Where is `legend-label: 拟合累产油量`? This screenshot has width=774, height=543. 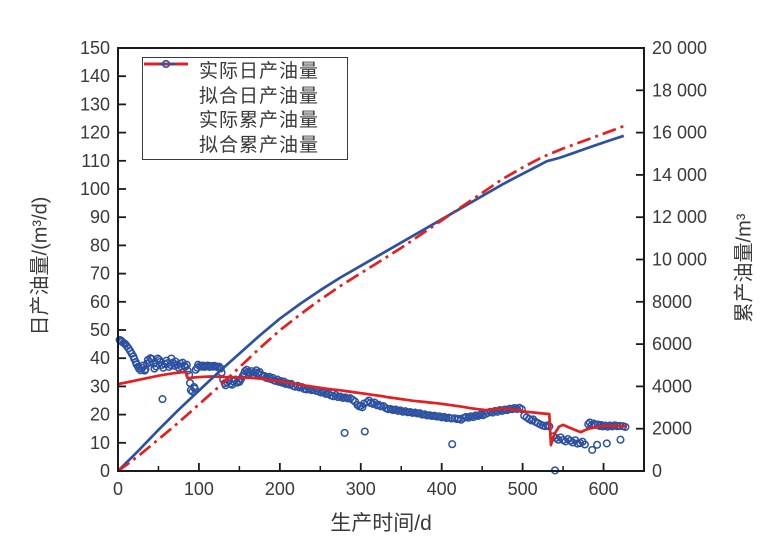
legend-label: 拟合累产油量 is located at coordinates (259, 145).